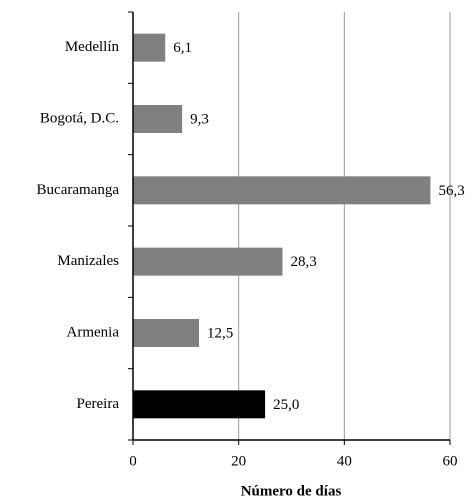 This screenshot has width=474, height=500. I want to click on x-tick-label: 60, so click(450, 461).